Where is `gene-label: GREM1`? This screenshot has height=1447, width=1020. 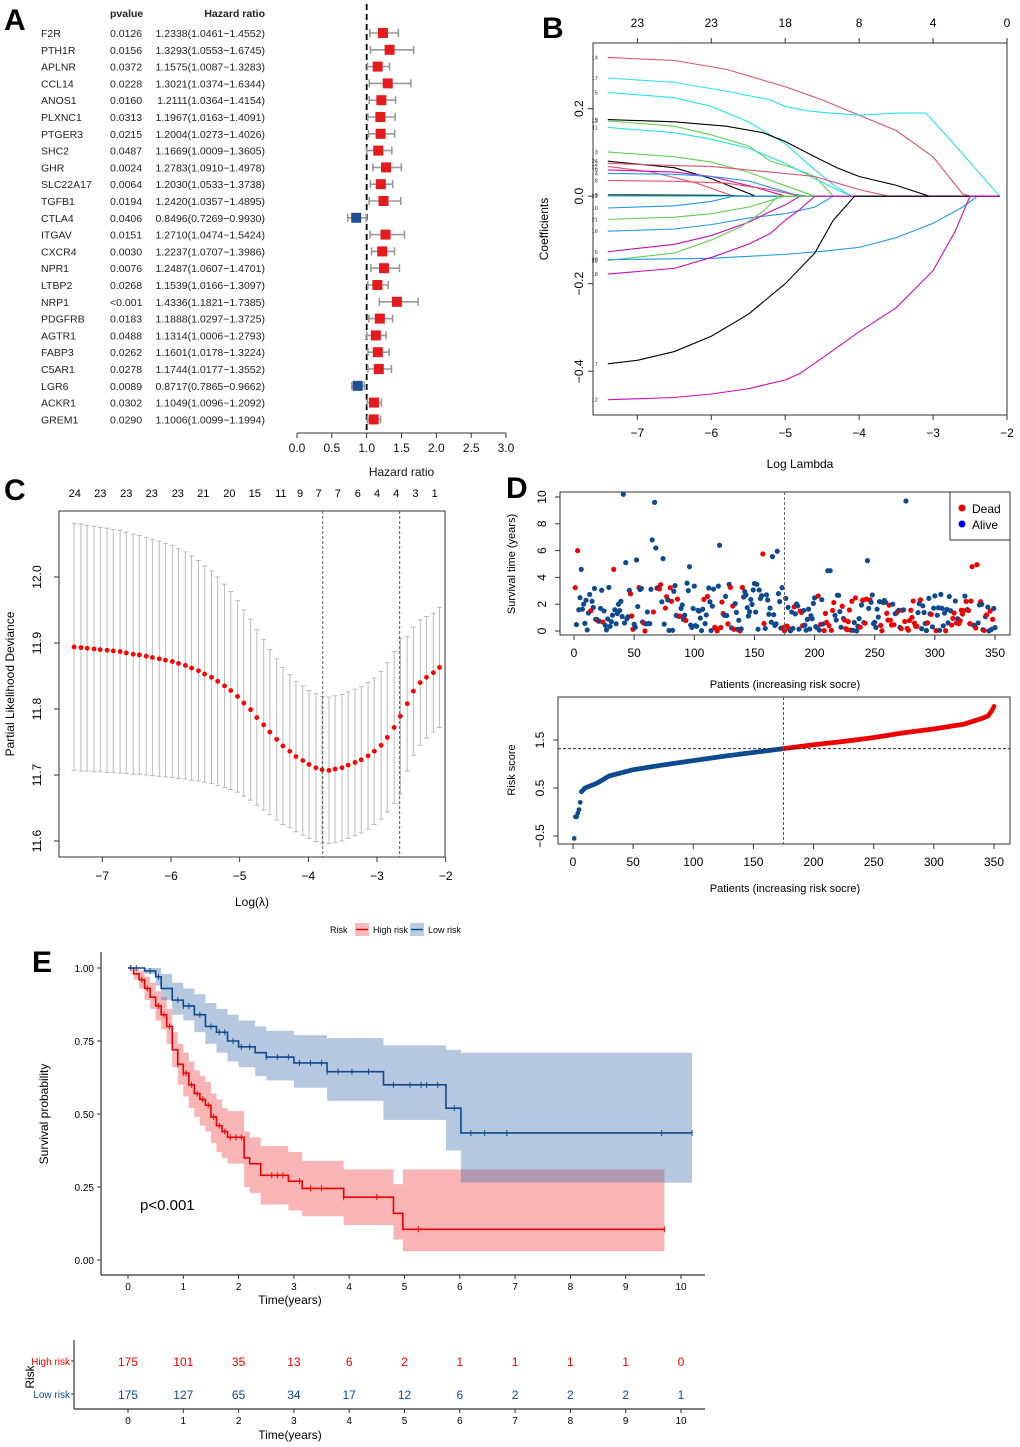 gene-label: GREM1 is located at coordinates (60, 420).